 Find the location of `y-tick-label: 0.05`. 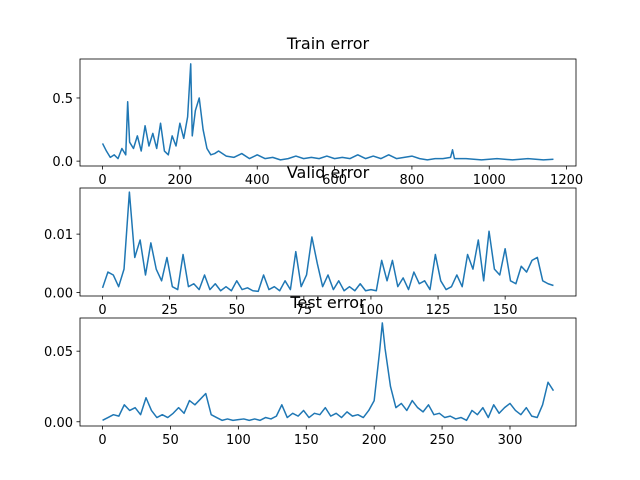

y-tick-label: 0.05 is located at coordinates (58, 352).